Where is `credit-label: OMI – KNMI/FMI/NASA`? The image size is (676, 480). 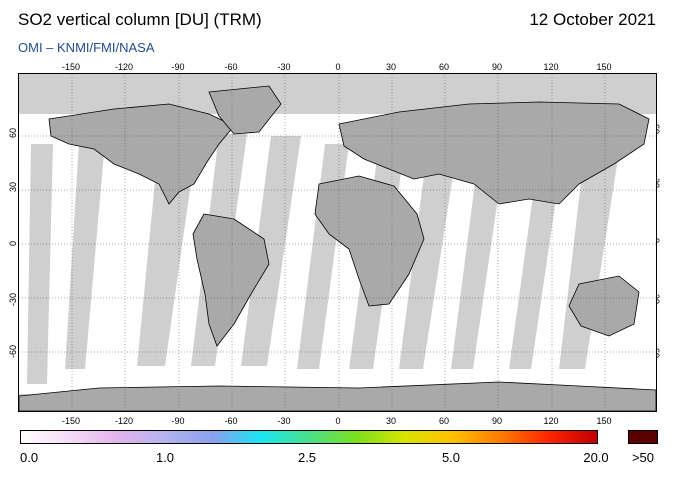 credit-label: OMI – KNMI/FMI/NASA is located at coordinates (86, 47).